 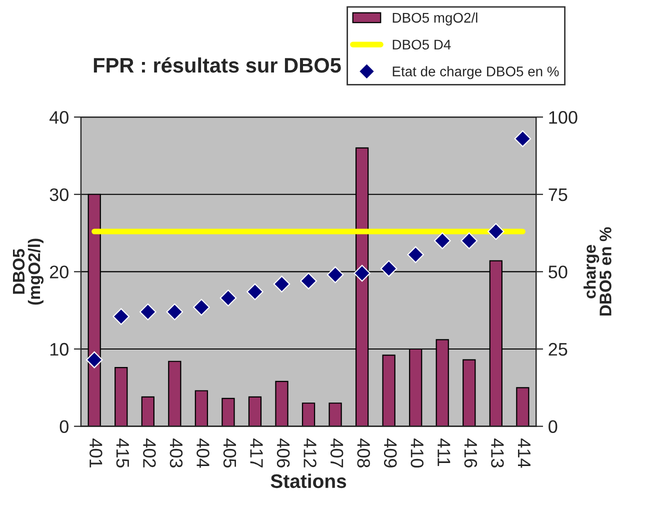 What do you see at coordinates (176, 453) in the screenshot?
I see `x-tick-label: 403` at bounding box center [176, 453].